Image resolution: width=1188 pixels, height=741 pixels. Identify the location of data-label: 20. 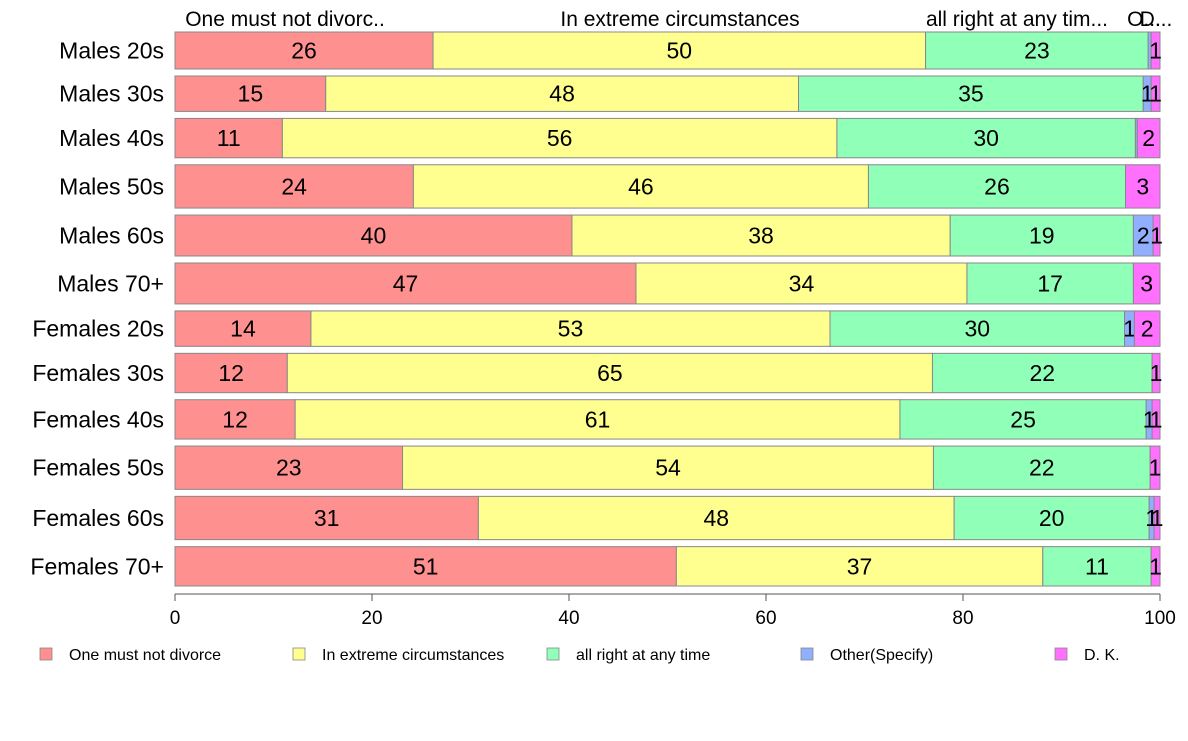
(1052, 518).